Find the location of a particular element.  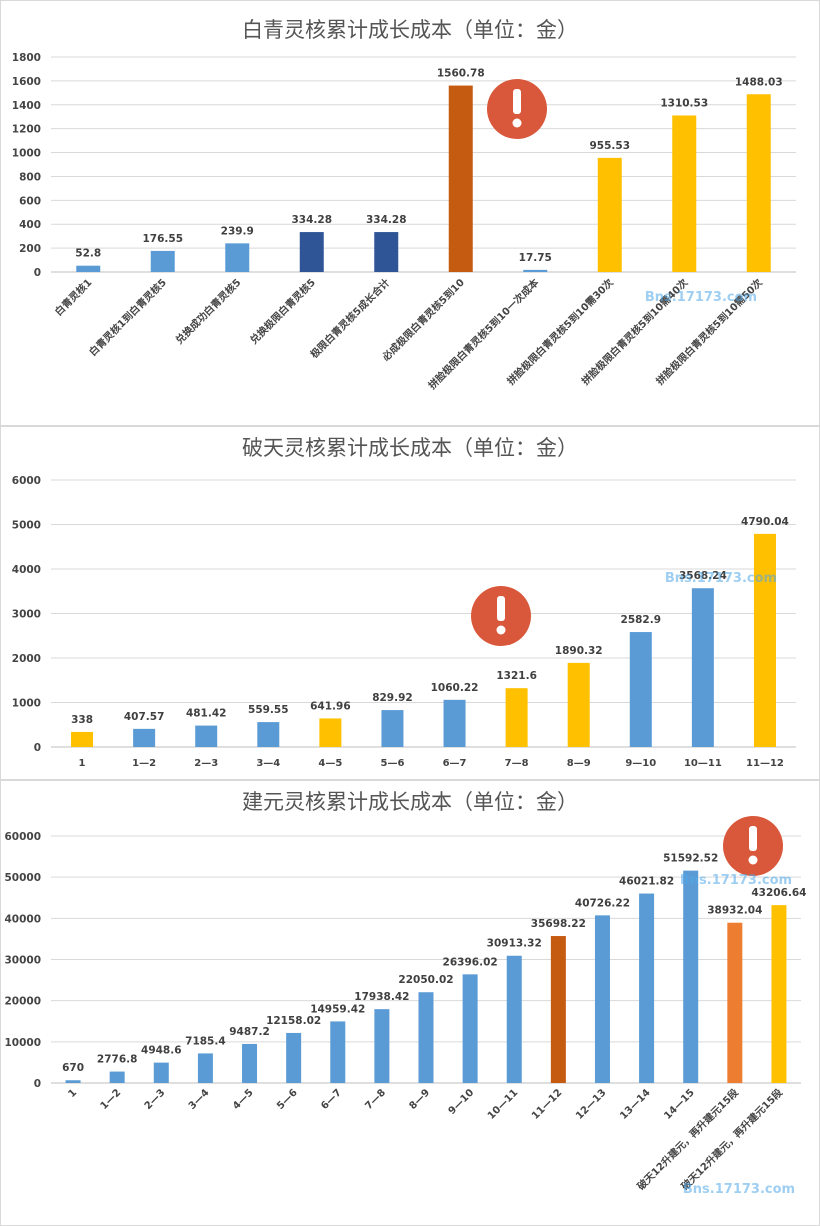

x-tick-label: 2—3 is located at coordinates (155, 1099).